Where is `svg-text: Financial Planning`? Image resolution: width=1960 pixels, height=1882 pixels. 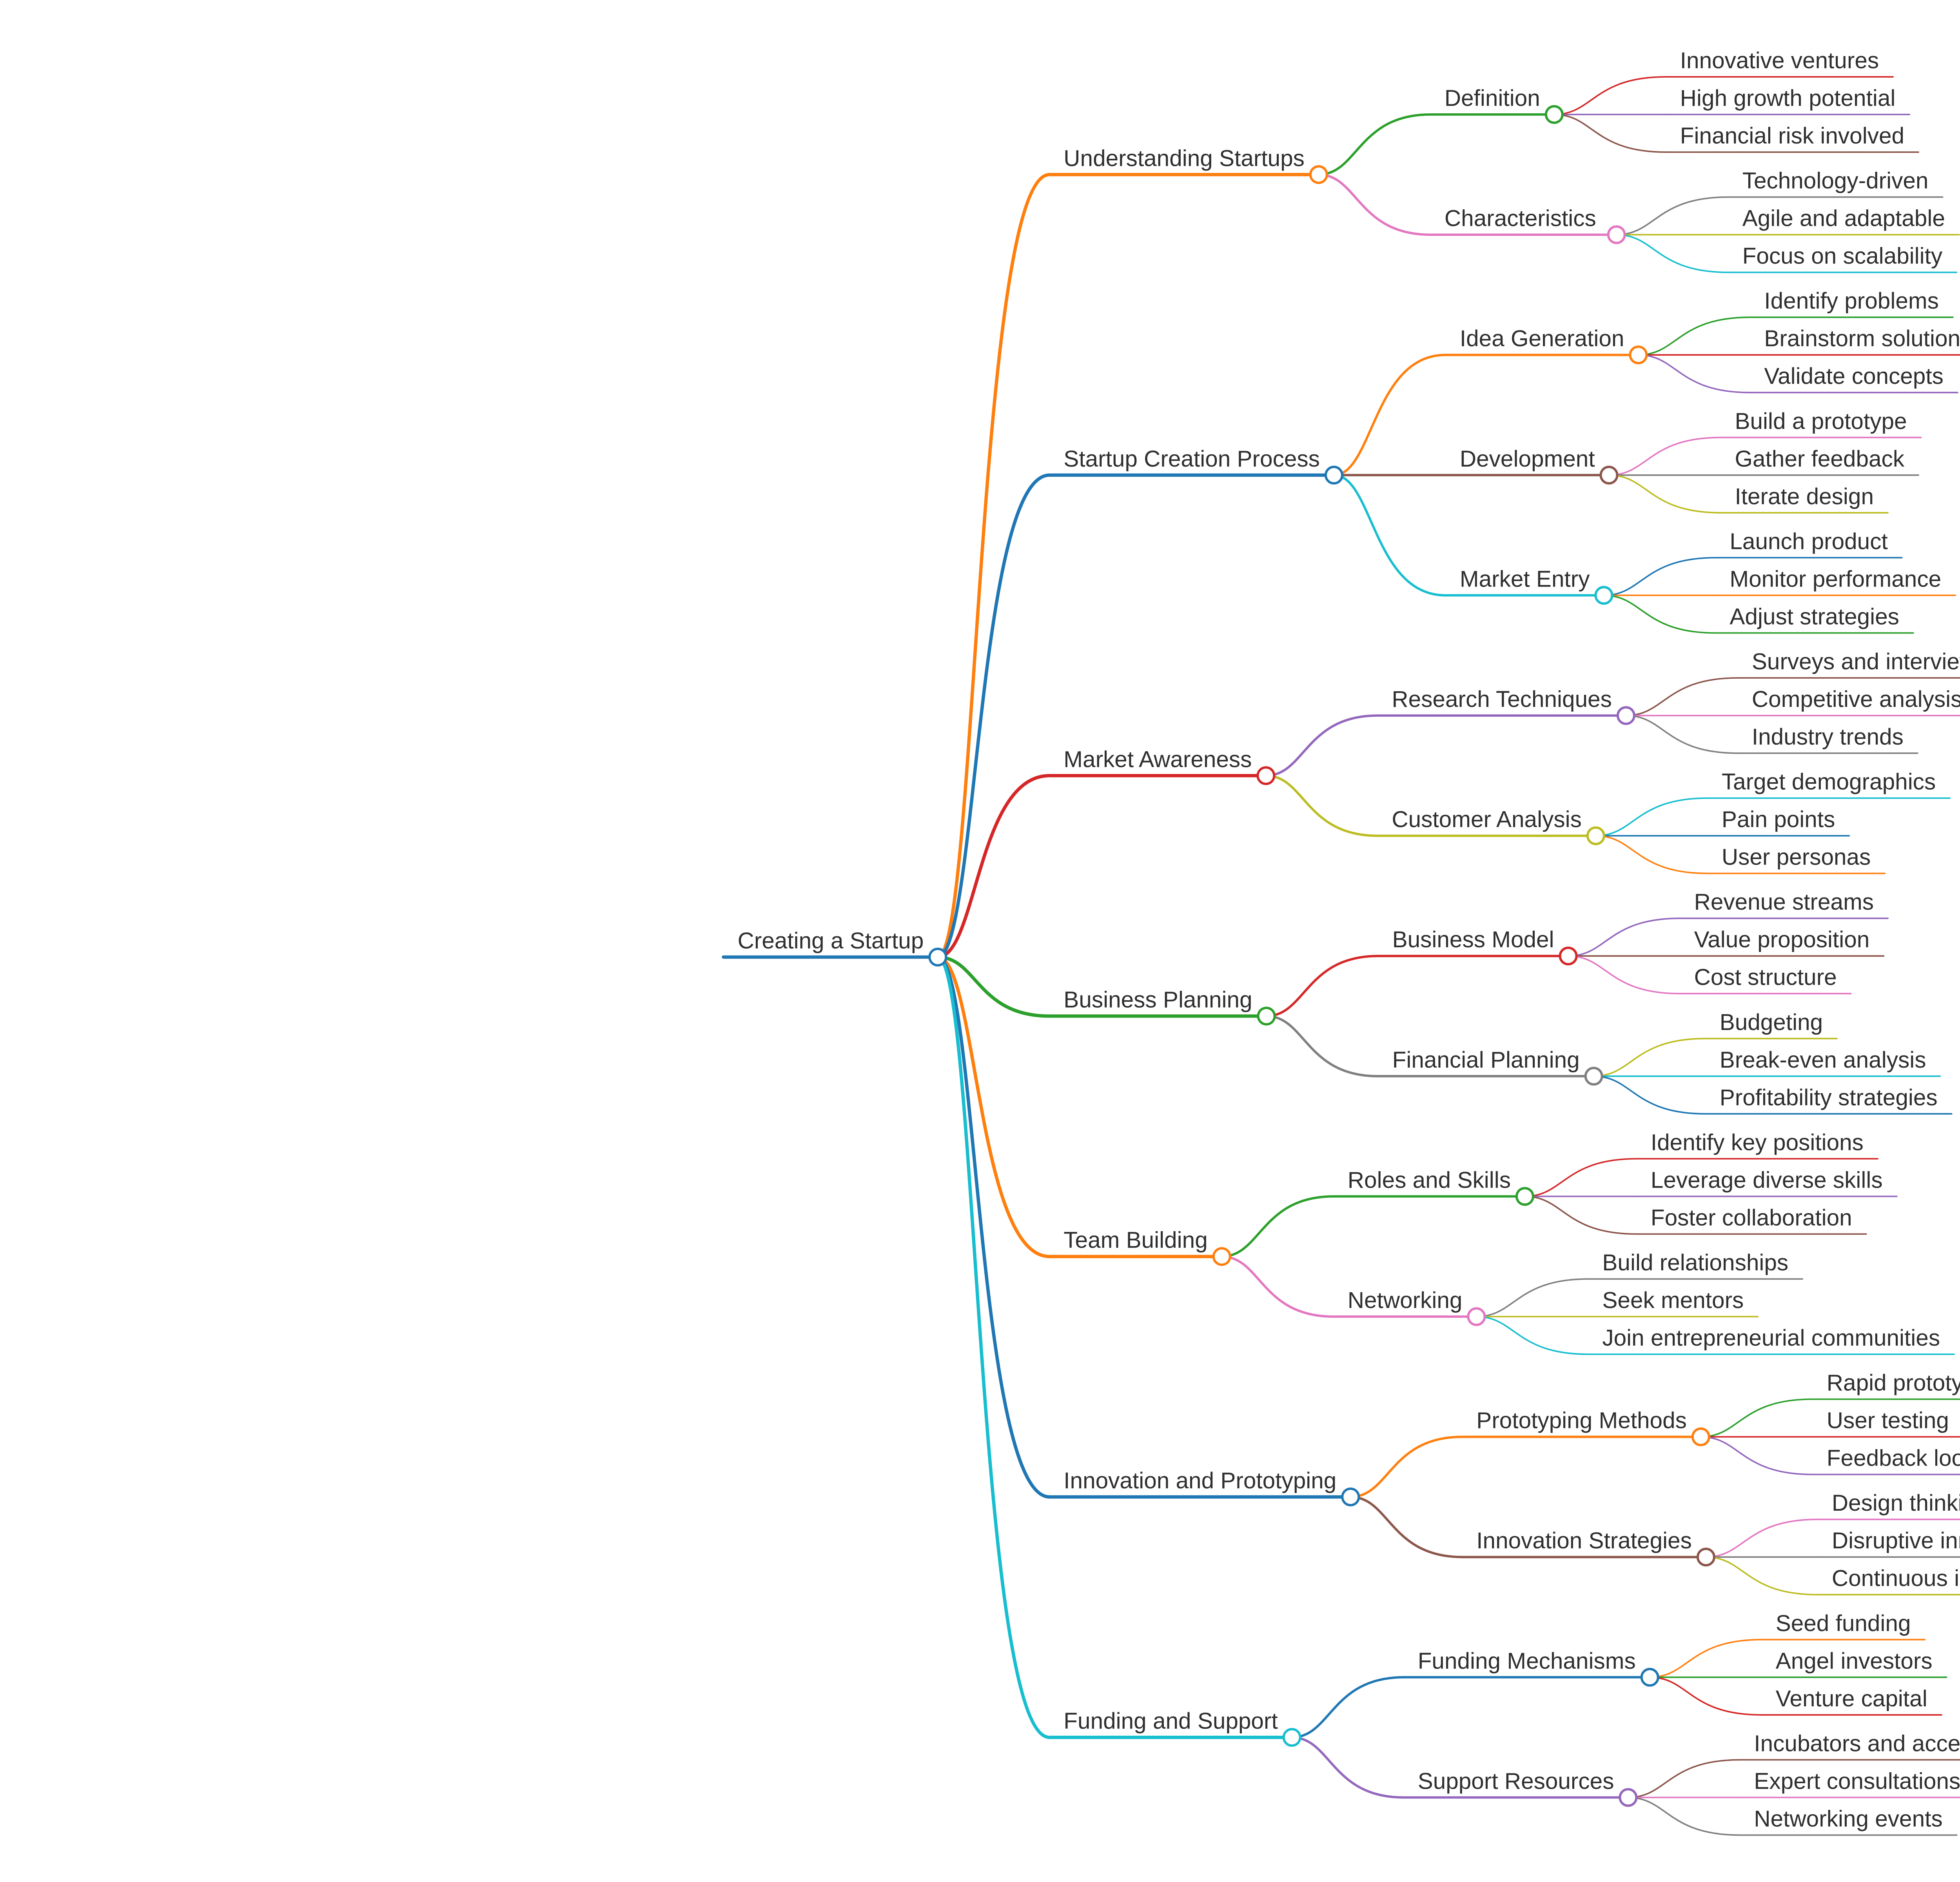
svg-text: Financial Planning is located at coordinates (1486, 1060).